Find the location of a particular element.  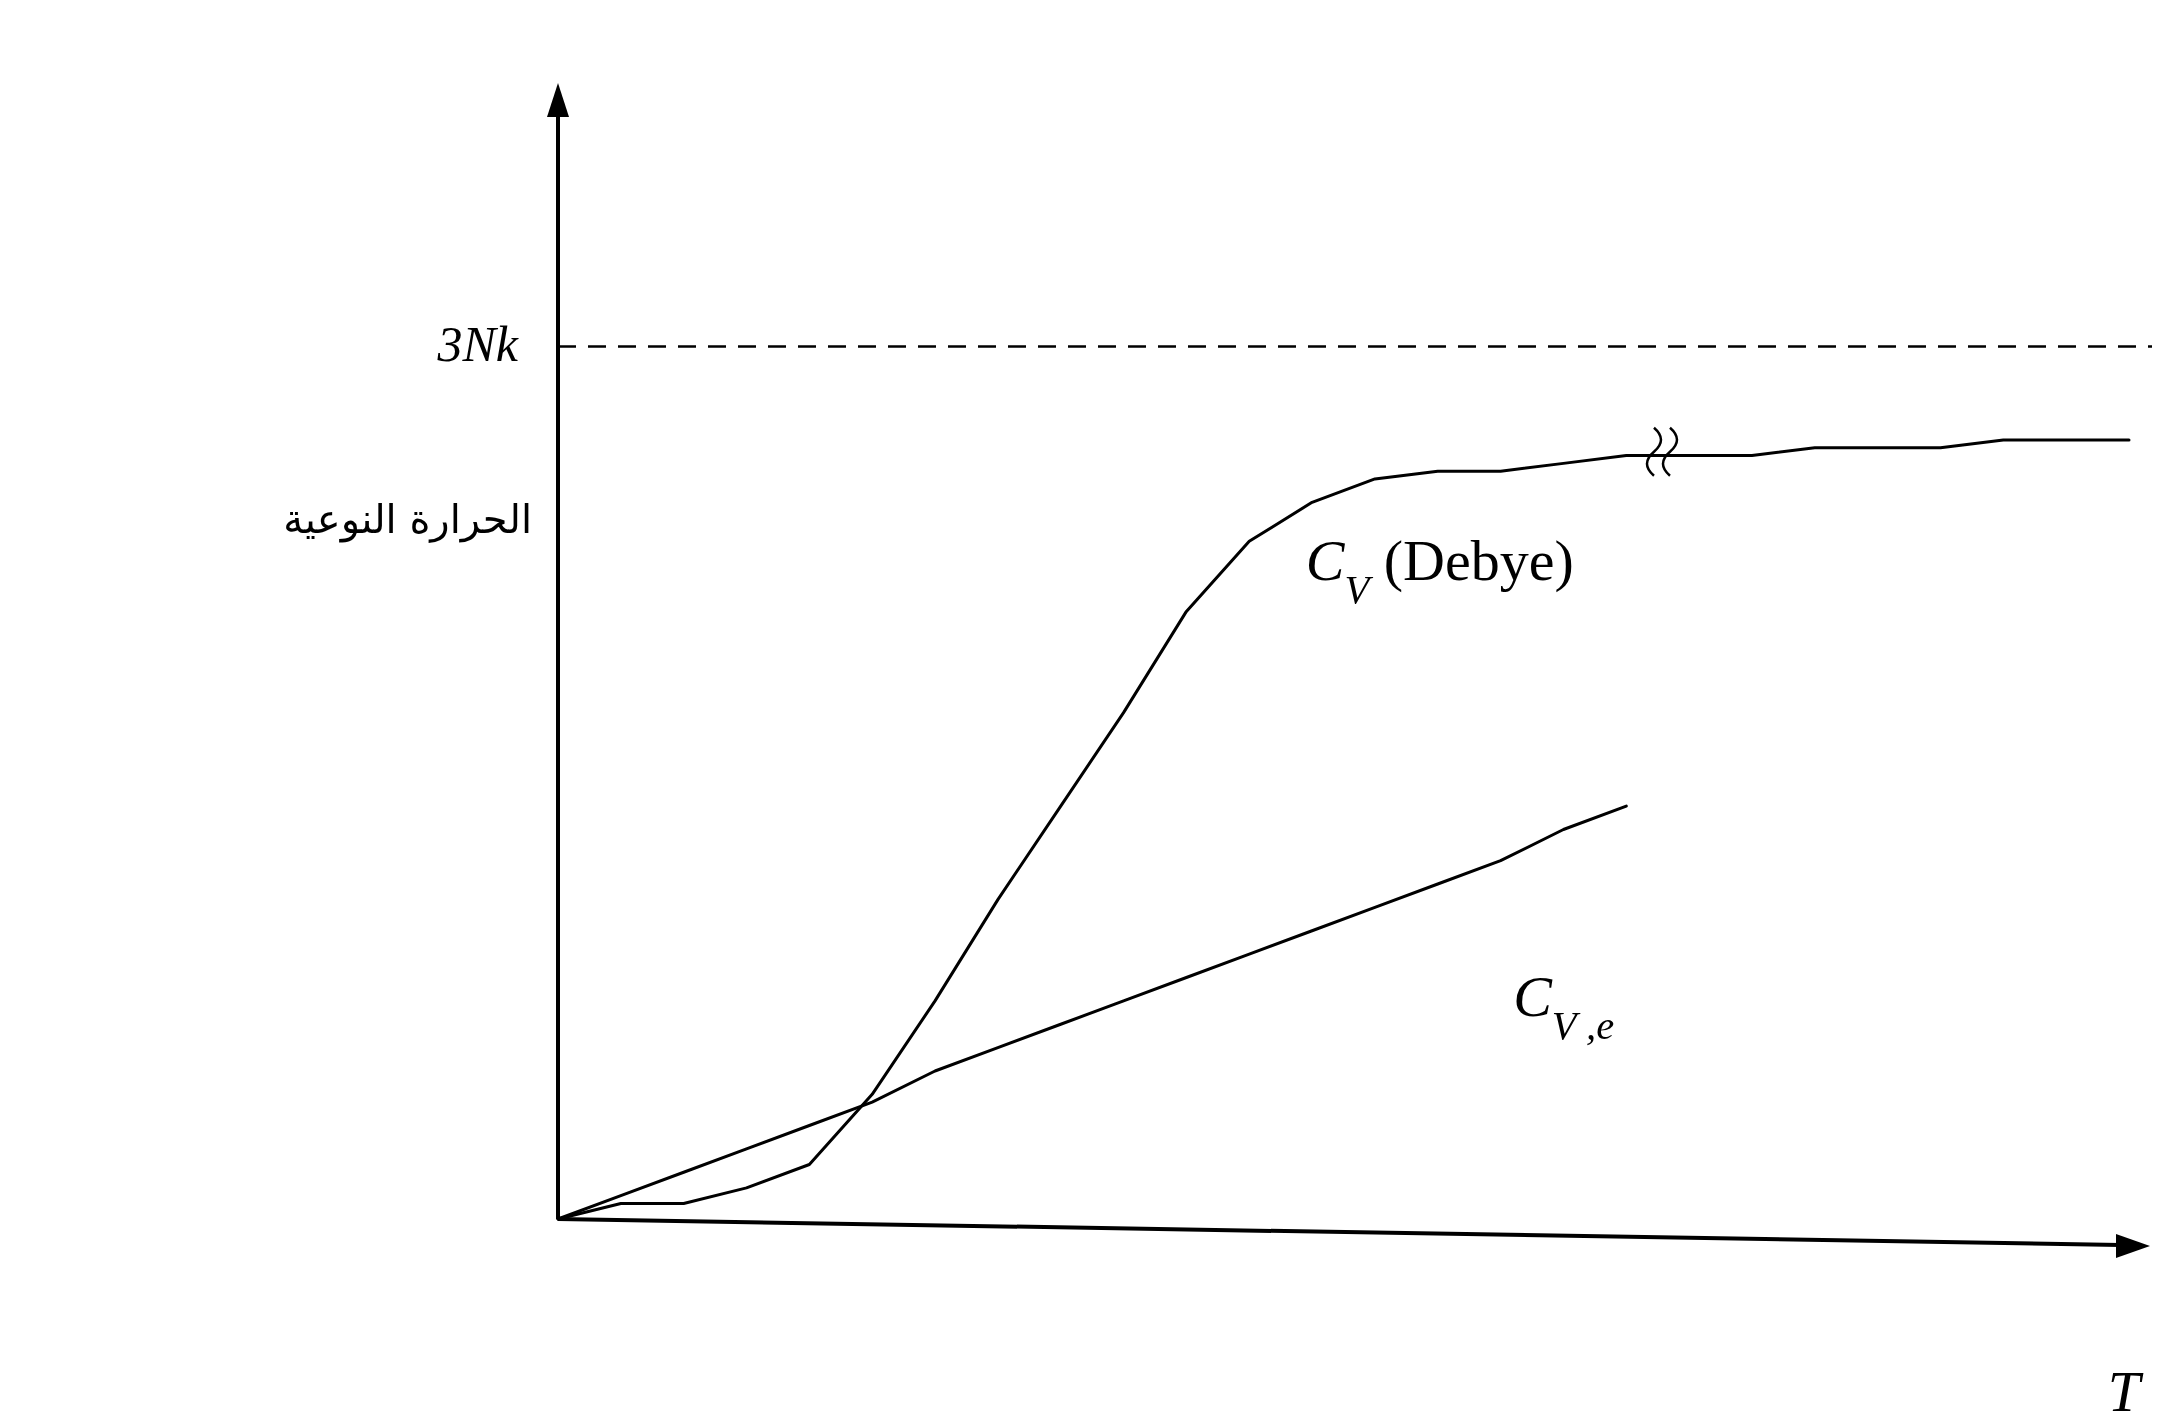

y-axis-title: الحرارة النوعية is located at coordinates (407, 520).